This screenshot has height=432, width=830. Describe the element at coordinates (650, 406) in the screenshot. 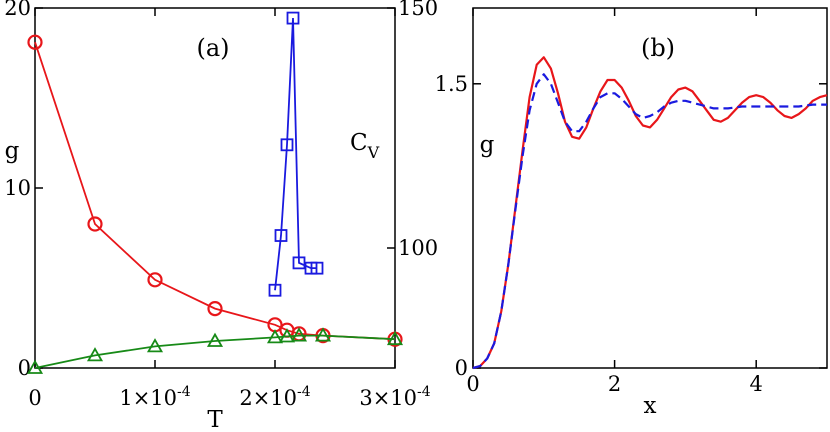

I see `panel-b-xlabel: x` at that location.